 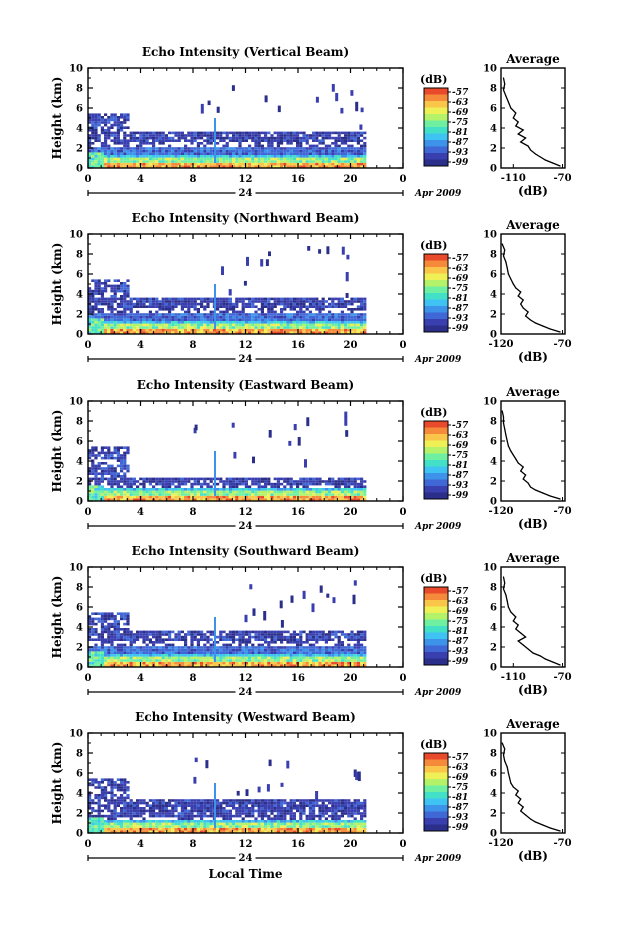 I want to click on profile-y-tick-label: 4, so click(x=493, y=129).